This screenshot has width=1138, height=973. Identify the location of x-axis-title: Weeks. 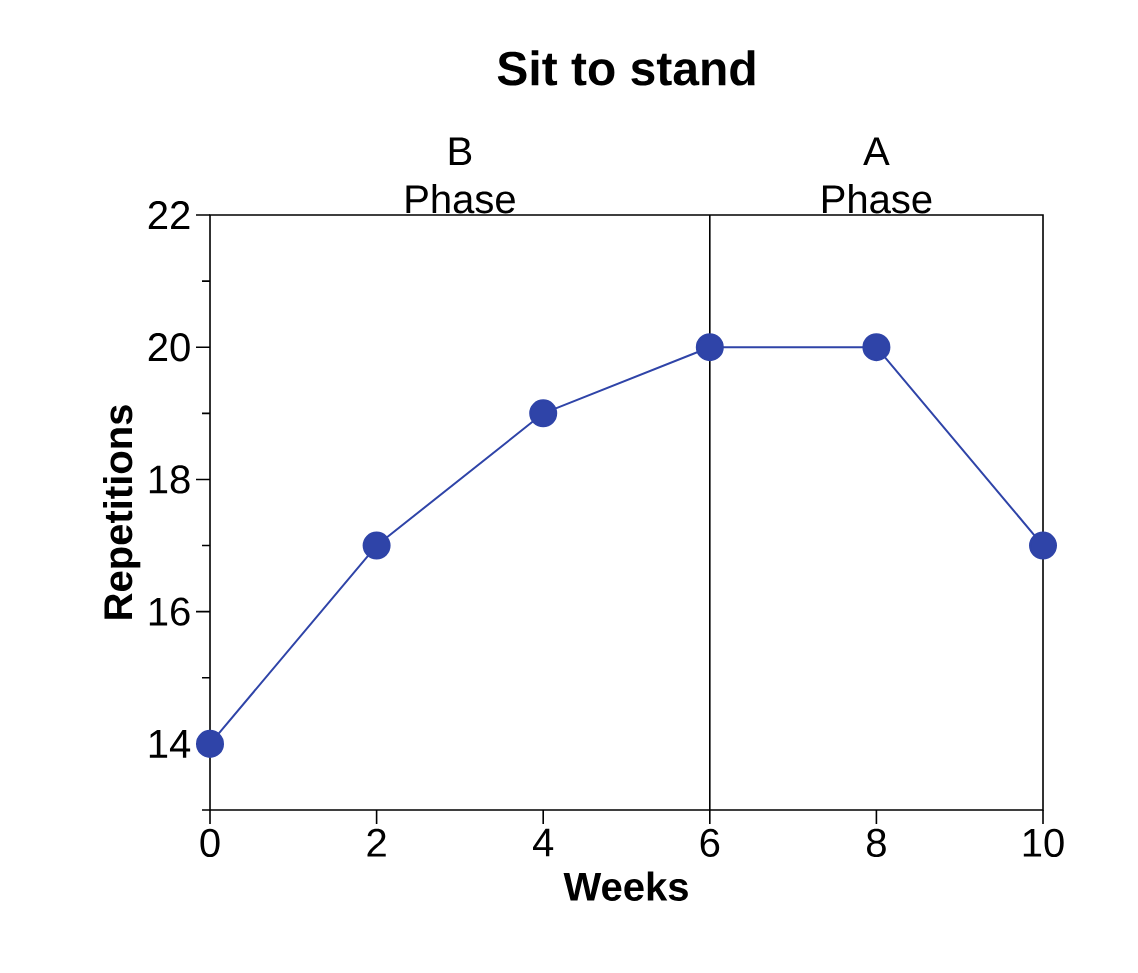
(625, 886).